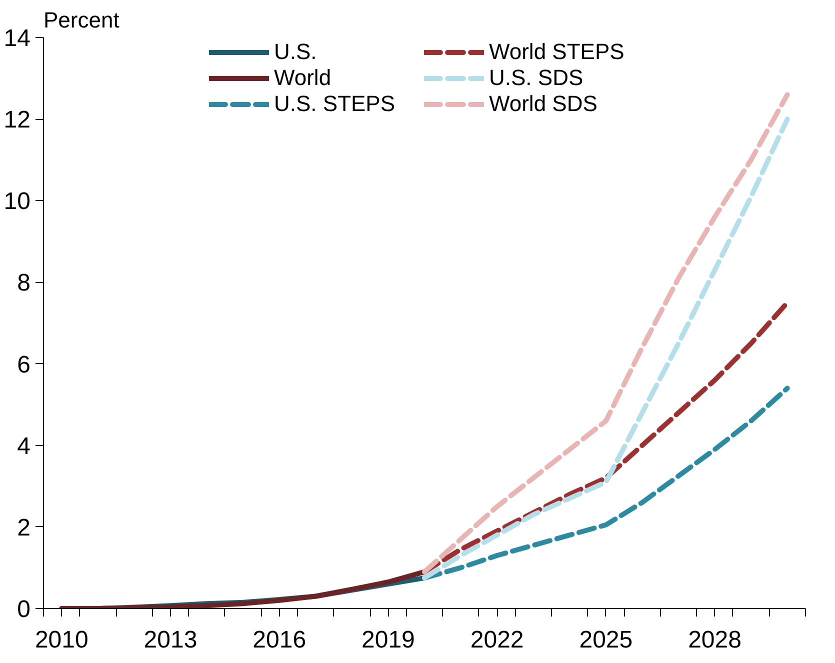 This screenshot has height=663, width=835. I want to click on legend-label: World STEPS, so click(557, 52).